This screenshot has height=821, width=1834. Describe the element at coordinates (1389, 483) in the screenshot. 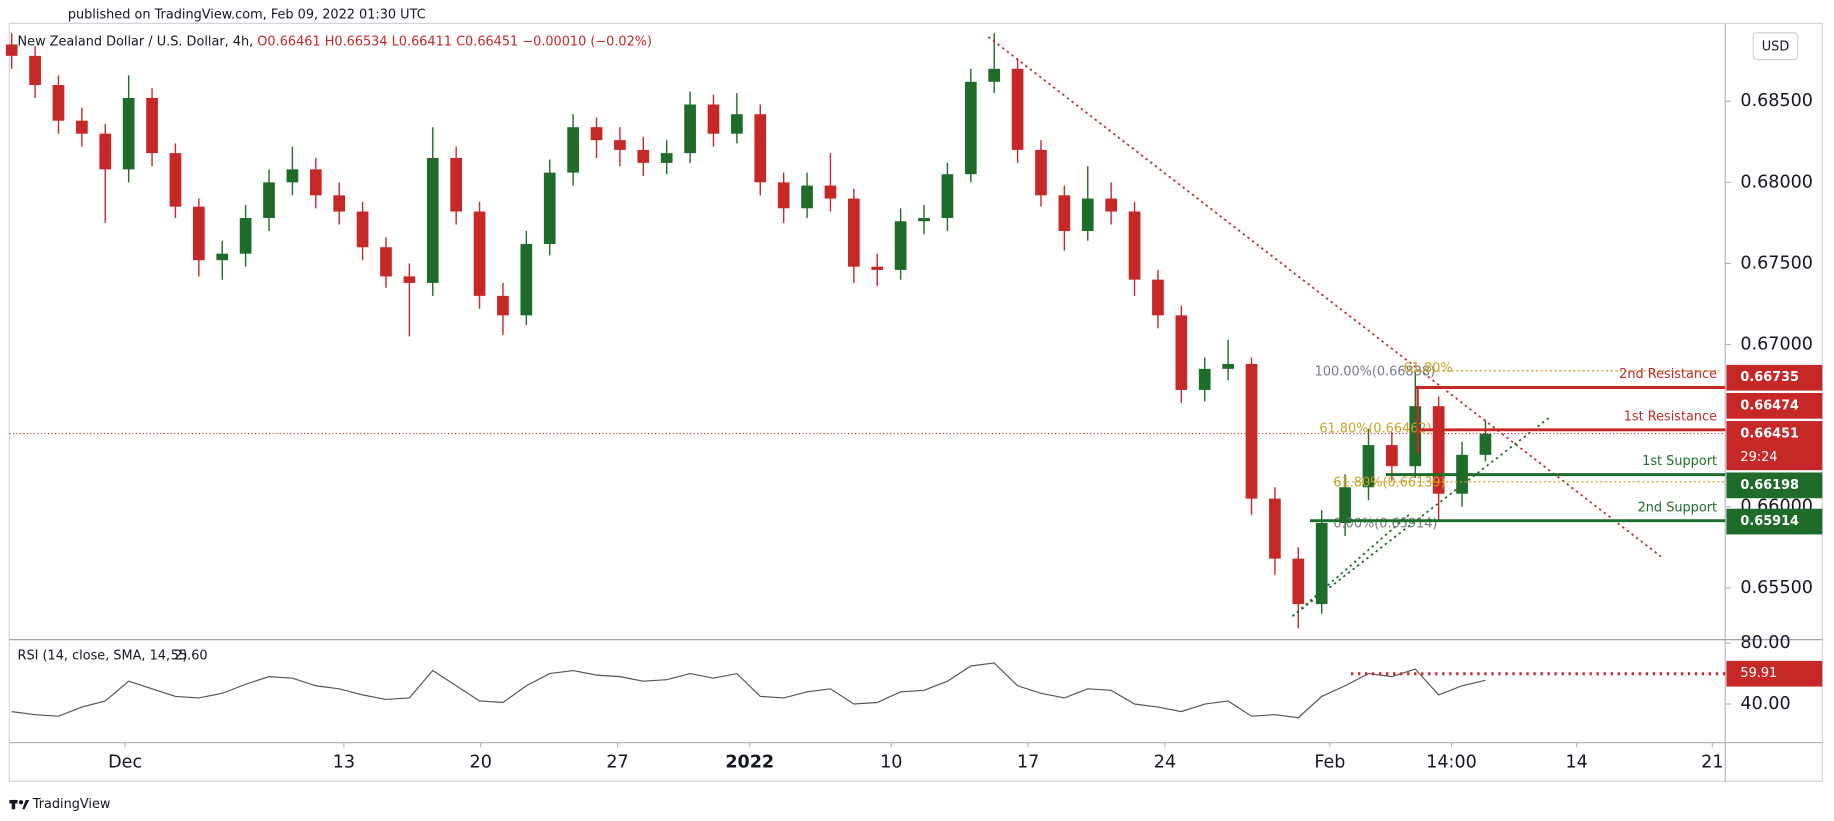

I see `fib-label: 61.80%(0.66139)` at that location.